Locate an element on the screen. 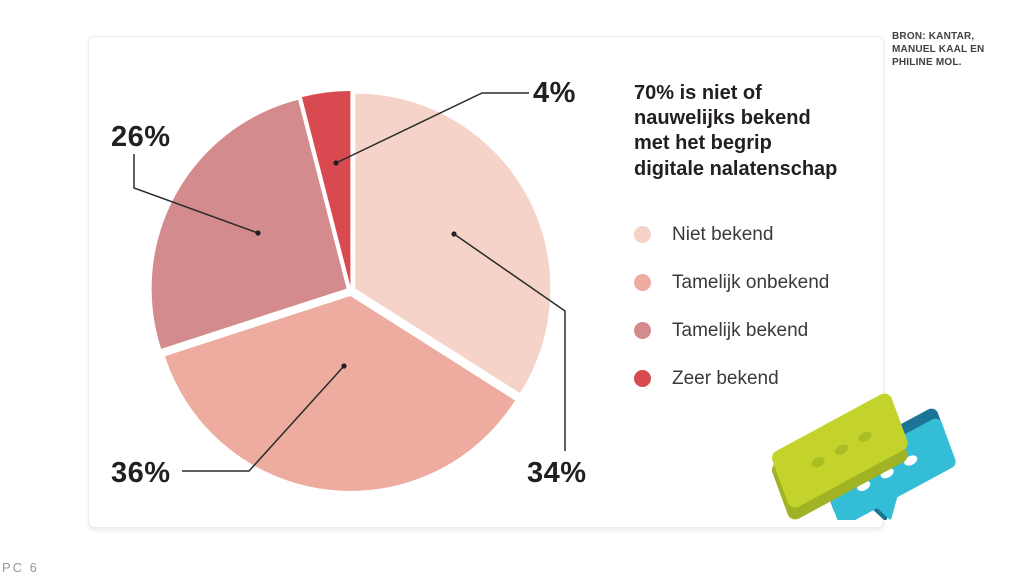  leader-line-36pct is located at coordinates (263, 418).